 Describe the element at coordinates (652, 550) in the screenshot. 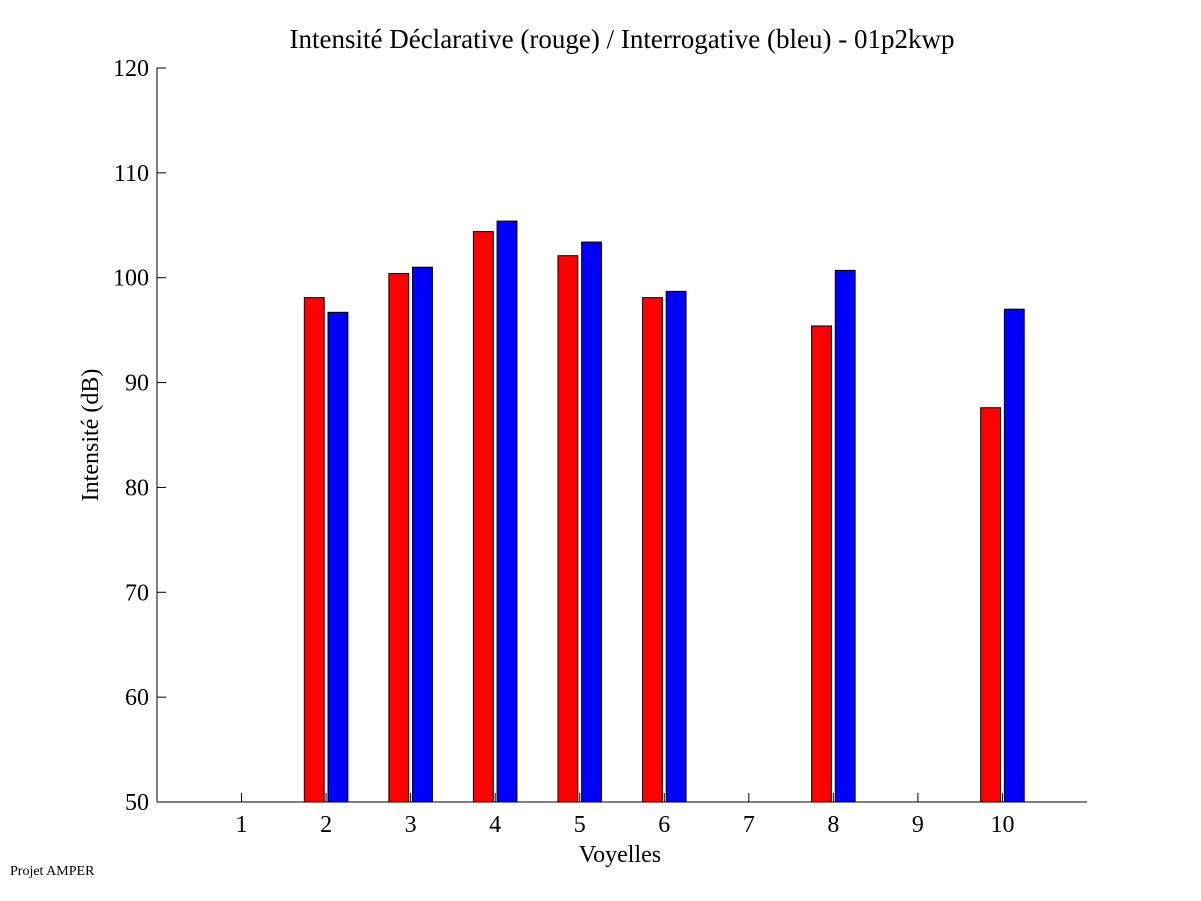

I see `bar-déclarative-6` at that location.